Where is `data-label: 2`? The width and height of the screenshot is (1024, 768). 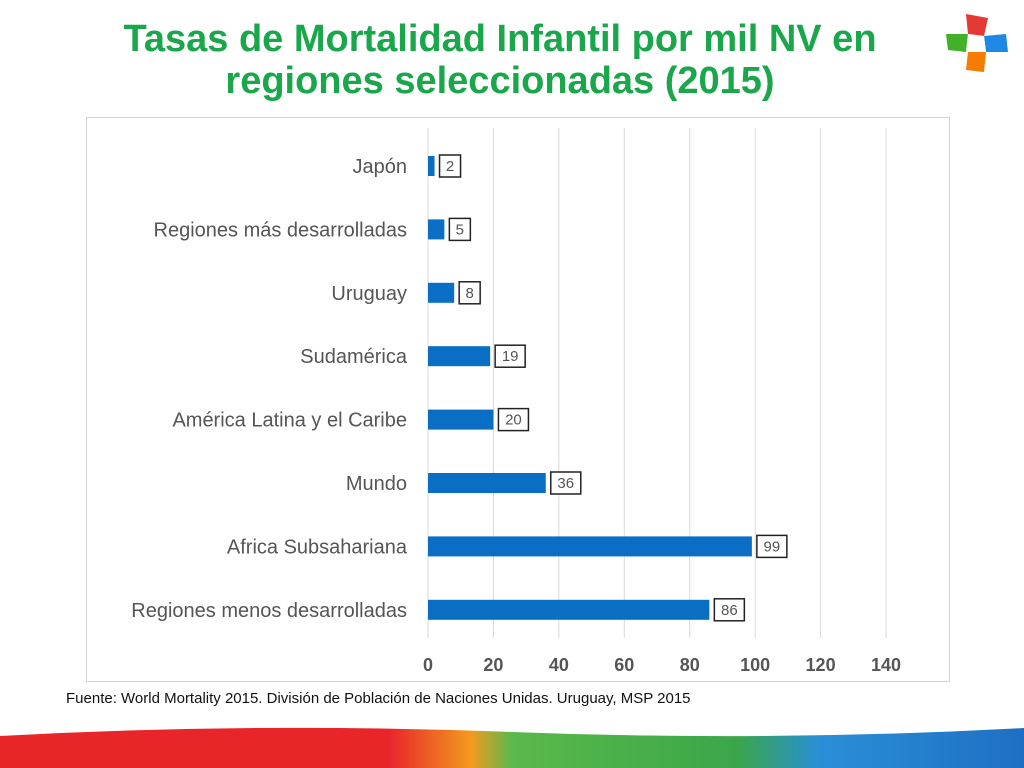 data-label: 2 is located at coordinates (450, 166).